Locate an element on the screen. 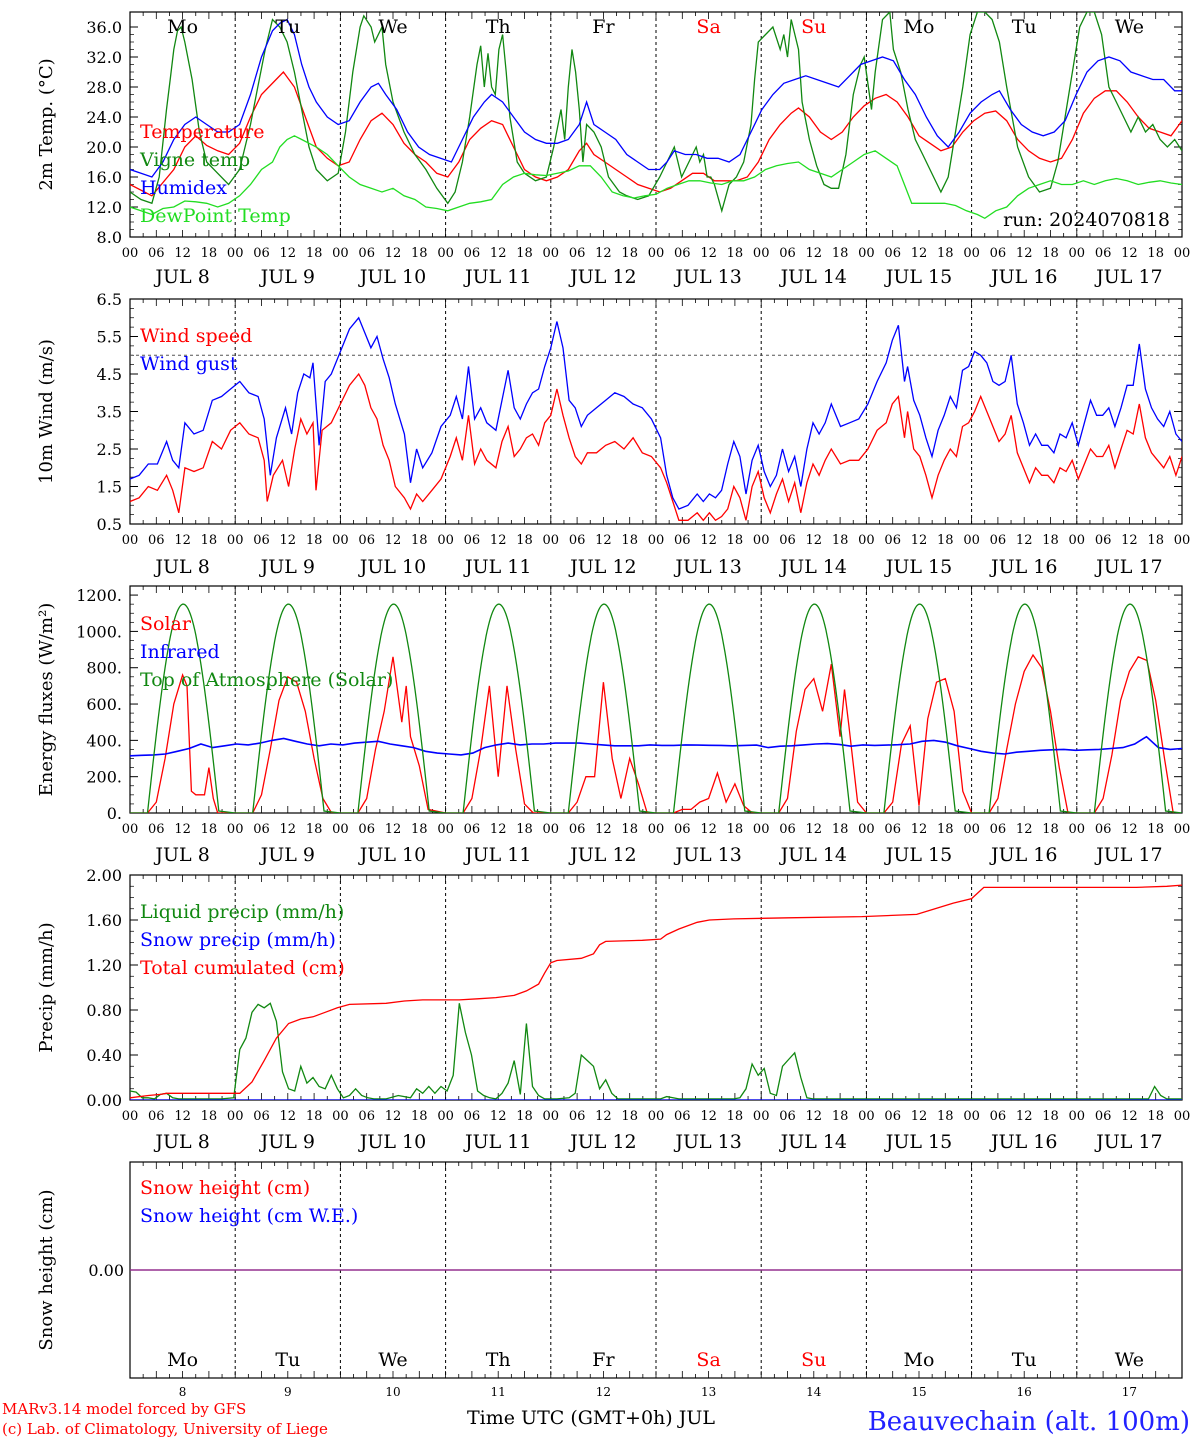  day-abbr-bottom: Su is located at coordinates (813, 1360).